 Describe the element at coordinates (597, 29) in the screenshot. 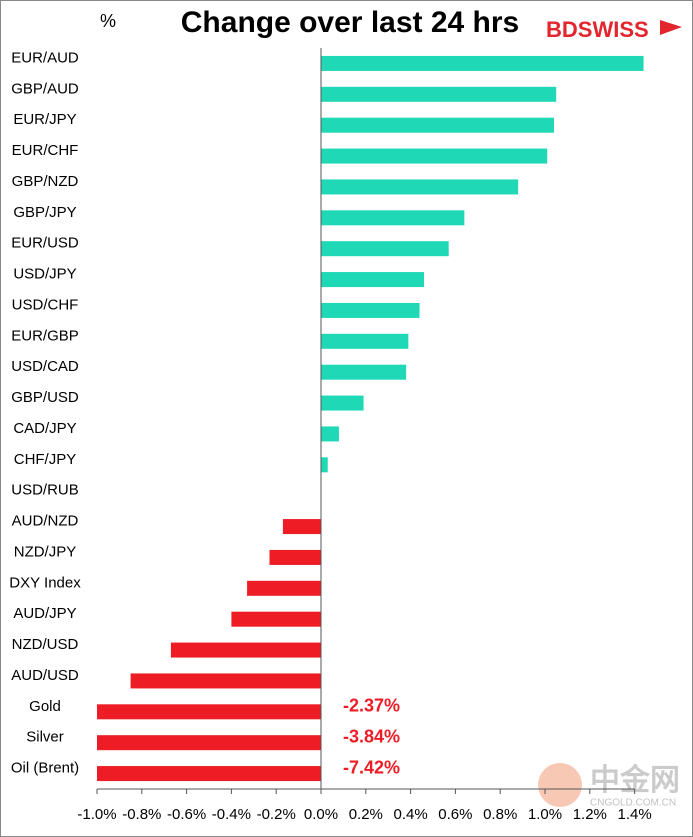

I see `logo: BDSWISS` at that location.